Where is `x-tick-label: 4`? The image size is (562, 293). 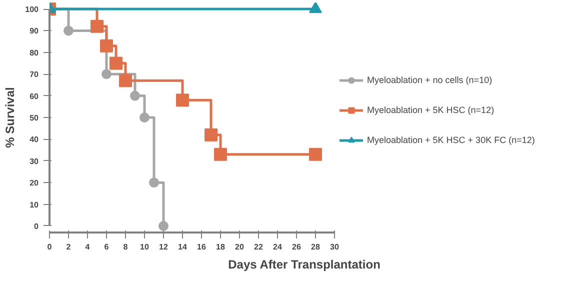 x-tick-label: 4 is located at coordinates (87, 247).